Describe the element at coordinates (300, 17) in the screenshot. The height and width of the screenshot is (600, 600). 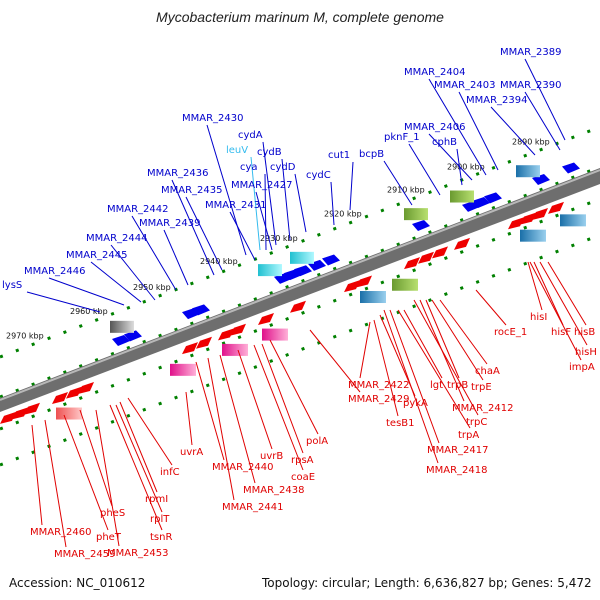
I see `map-title: Mycobacterium marinum M, complete genome` at that location.